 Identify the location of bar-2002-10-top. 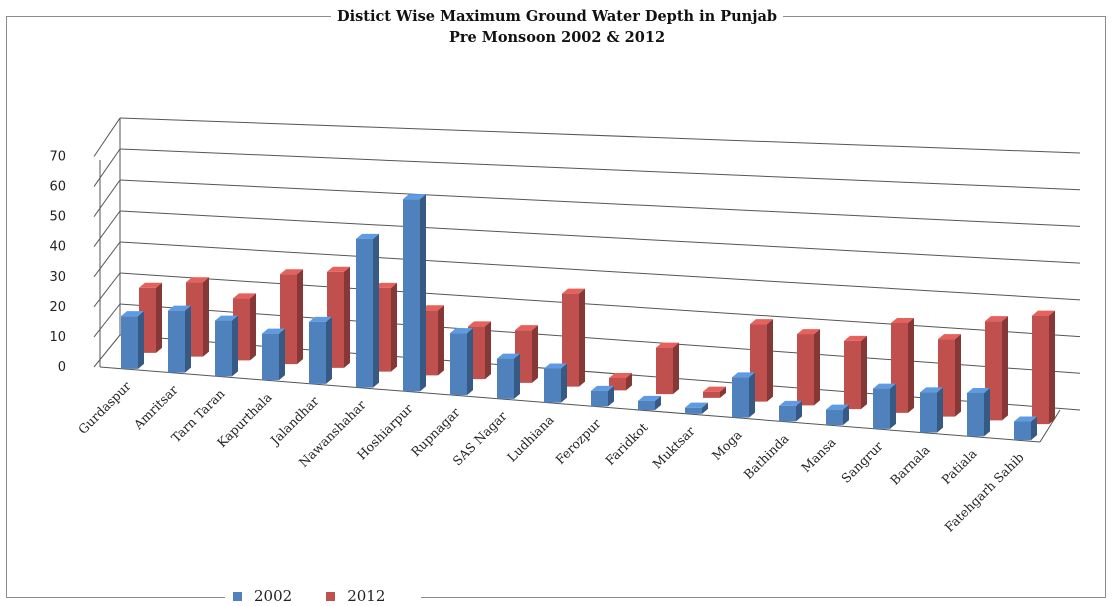
(602, 388).